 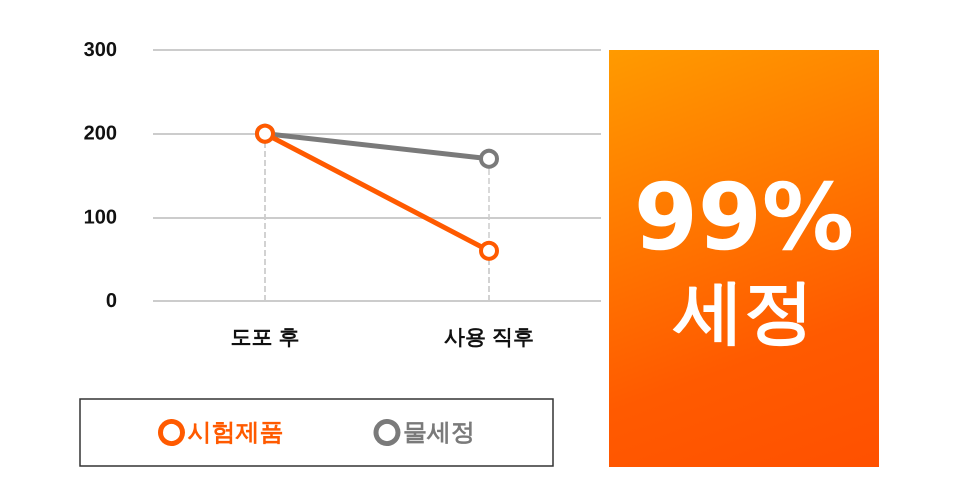 I want to click on y-tick-label: 100, so click(x=100, y=217).